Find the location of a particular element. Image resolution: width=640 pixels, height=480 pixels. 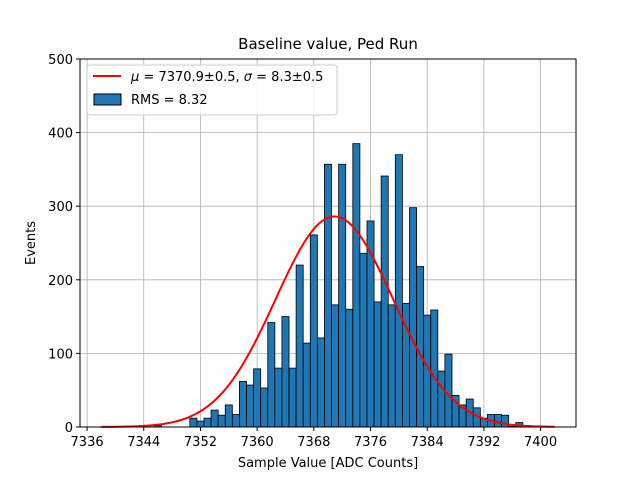

x-tick-label: 7368 is located at coordinates (313, 442).